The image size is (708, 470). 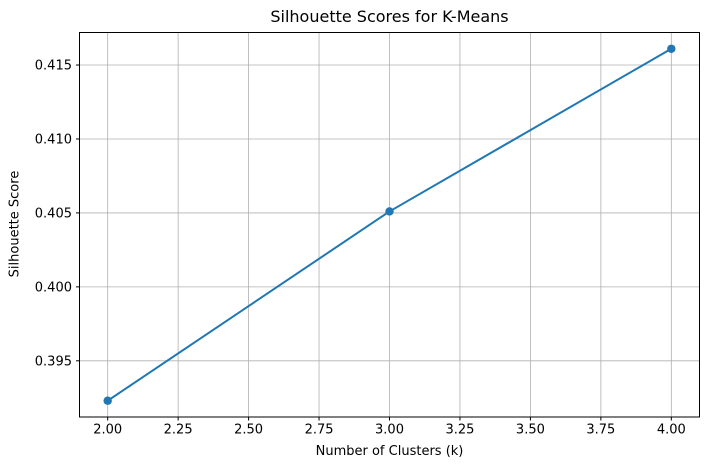 What do you see at coordinates (53, 361) in the screenshot?
I see `y-tick-label: 0.395` at bounding box center [53, 361].